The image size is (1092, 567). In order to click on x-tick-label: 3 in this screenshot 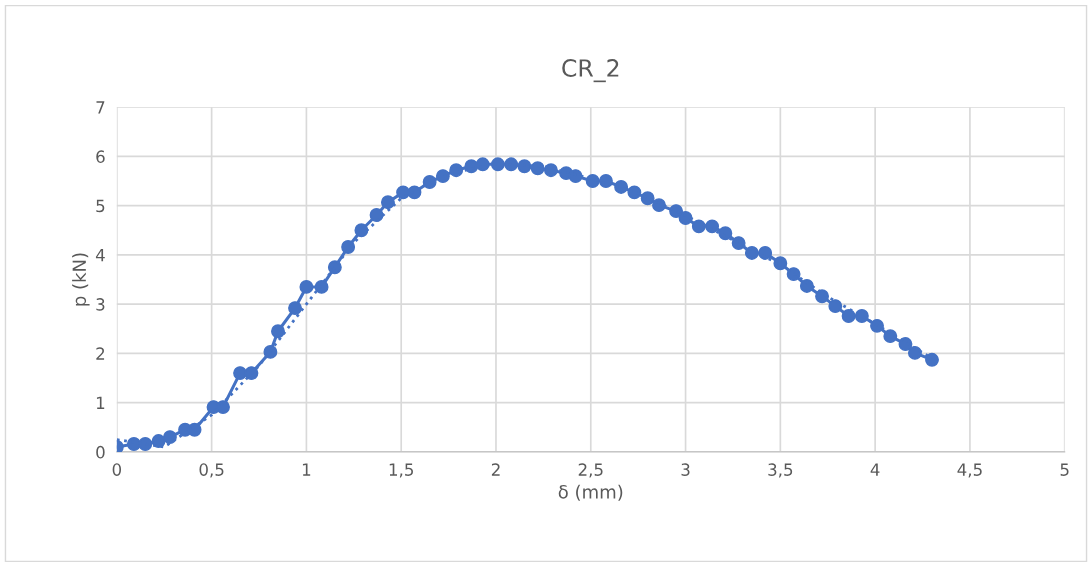, I will do `click(685, 469)`.